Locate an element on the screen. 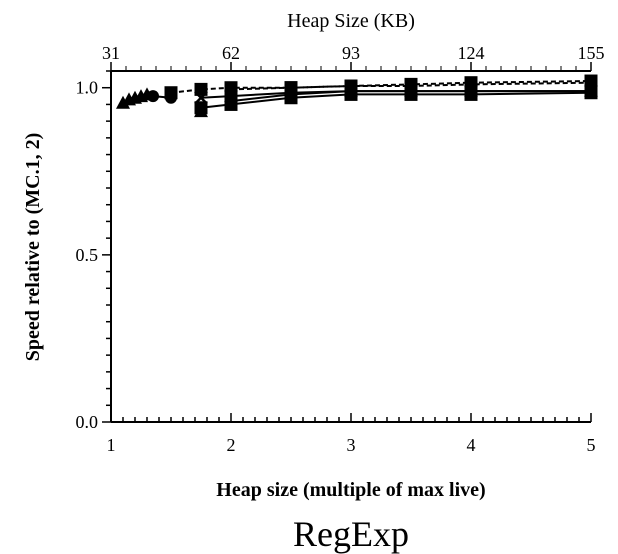  y-axis-title: Speed relative to (MC.1, 2) is located at coordinates (33, 247).